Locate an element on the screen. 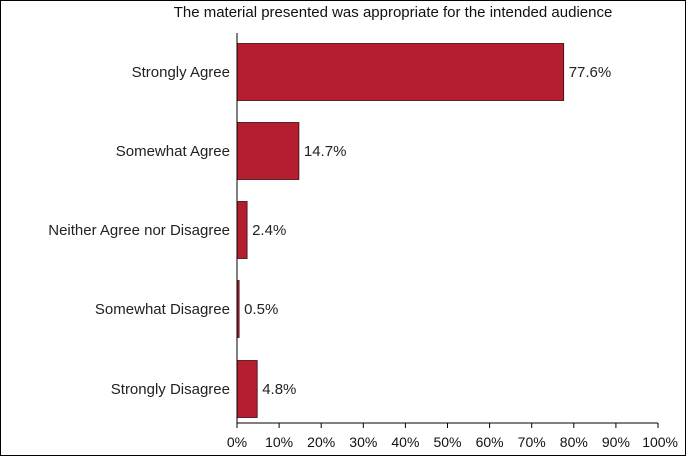  x-tick-label: 20% is located at coordinates (321, 442).